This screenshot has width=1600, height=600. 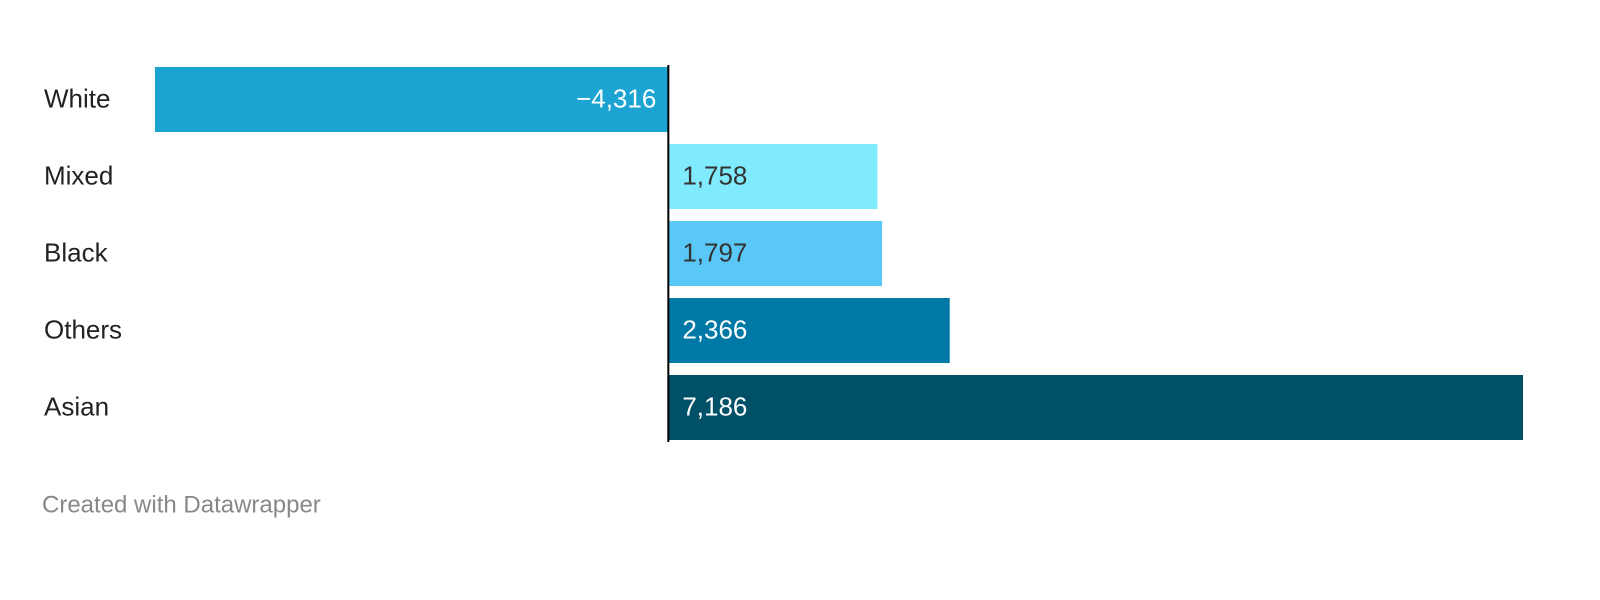 What do you see at coordinates (78, 175) in the screenshot?
I see `category-label: Mixed` at bounding box center [78, 175].